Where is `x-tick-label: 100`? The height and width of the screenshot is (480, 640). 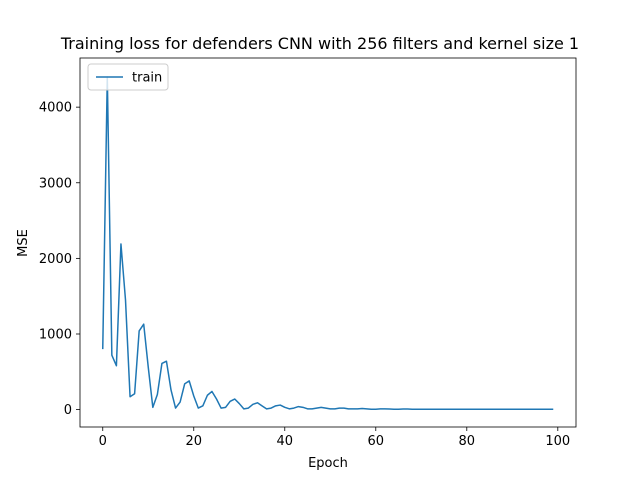
x-tick-label: 100 is located at coordinates (557, 441).